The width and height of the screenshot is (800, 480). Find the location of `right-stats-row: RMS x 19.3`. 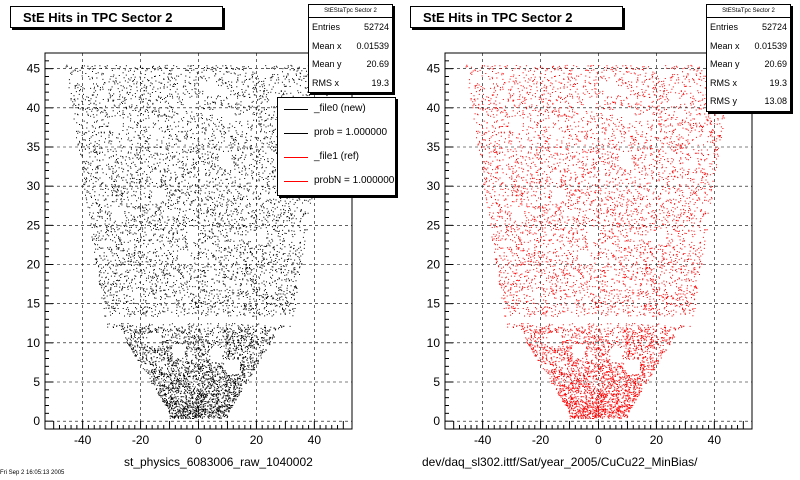

right-stats-row: RMS x 19.3 is located at coordinates (748, 82).